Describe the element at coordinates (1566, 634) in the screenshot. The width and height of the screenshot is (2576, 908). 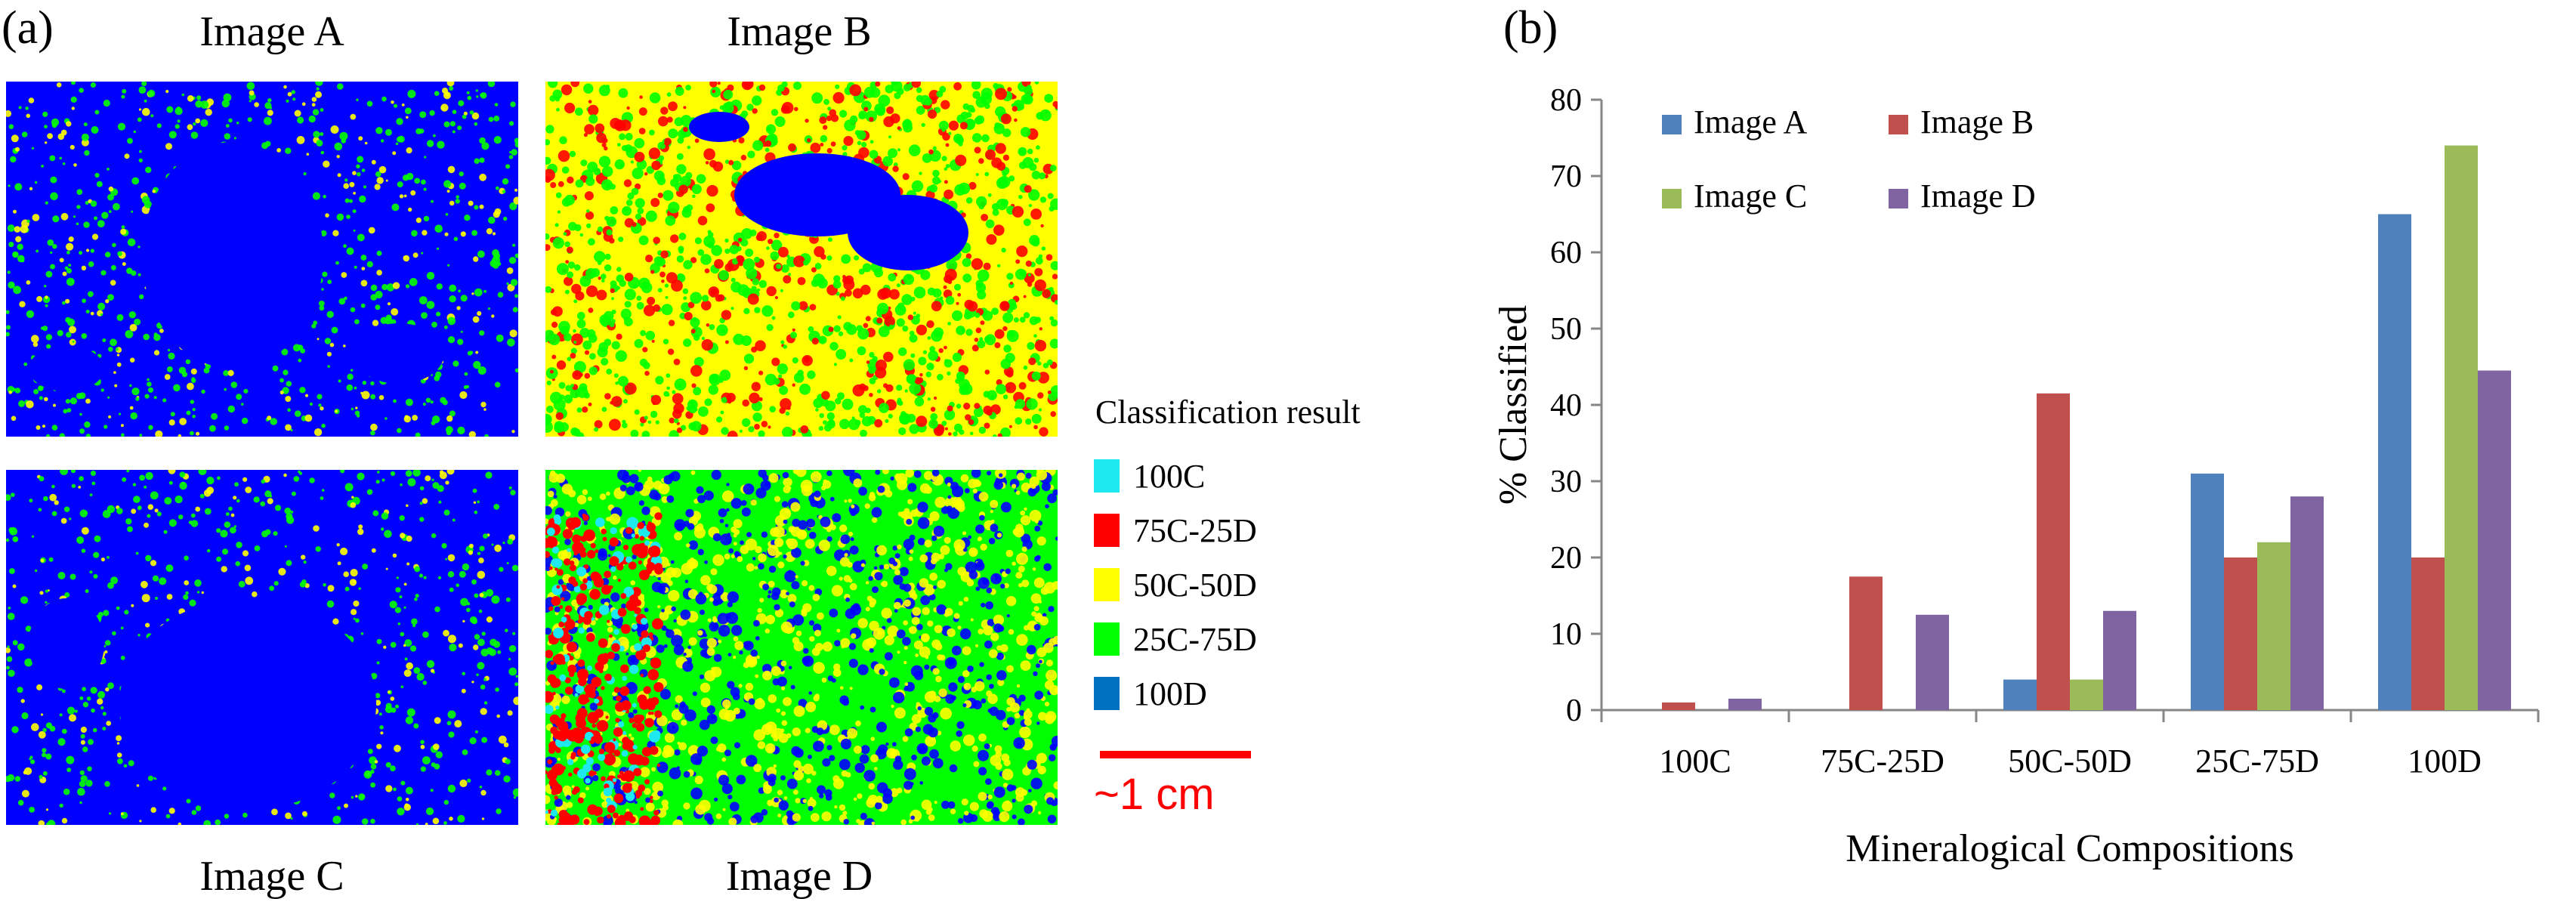
I see `y-tick-label: 10` at that location.